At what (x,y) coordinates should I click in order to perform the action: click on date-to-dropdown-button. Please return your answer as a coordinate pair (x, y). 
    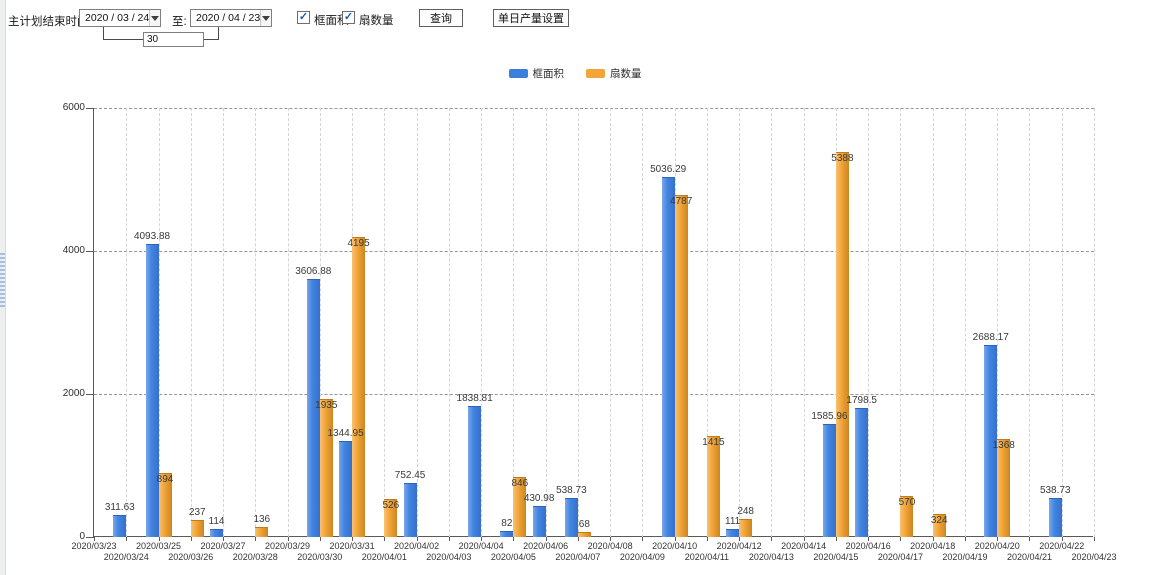
    Looking at the image, I should click on (265, 18).